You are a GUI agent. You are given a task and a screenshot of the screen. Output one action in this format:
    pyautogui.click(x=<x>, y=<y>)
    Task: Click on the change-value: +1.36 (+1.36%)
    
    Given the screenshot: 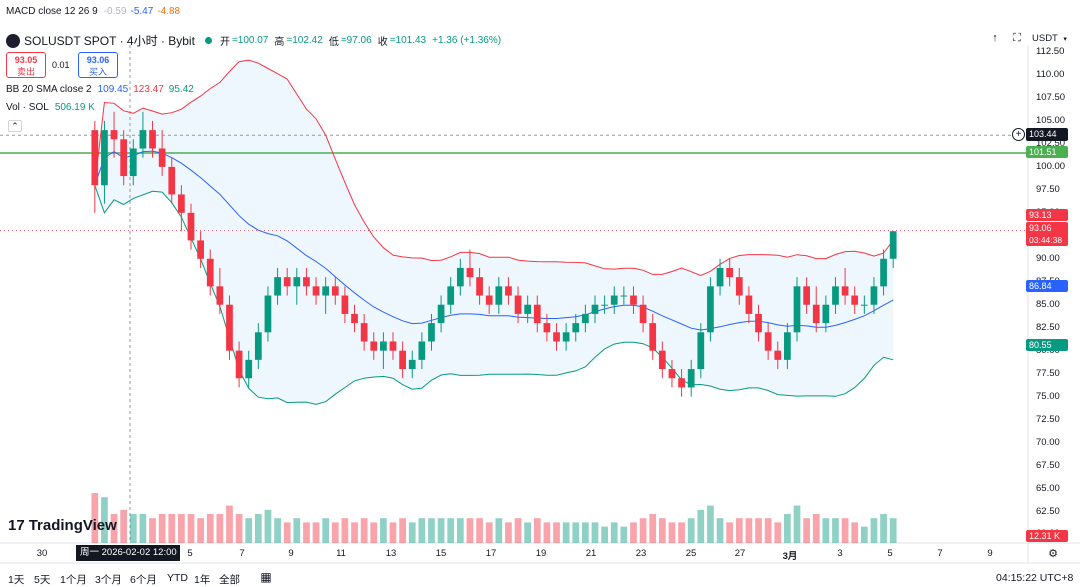 What is the action you would take?
    pyautogui.click(x=467, y=40)
    